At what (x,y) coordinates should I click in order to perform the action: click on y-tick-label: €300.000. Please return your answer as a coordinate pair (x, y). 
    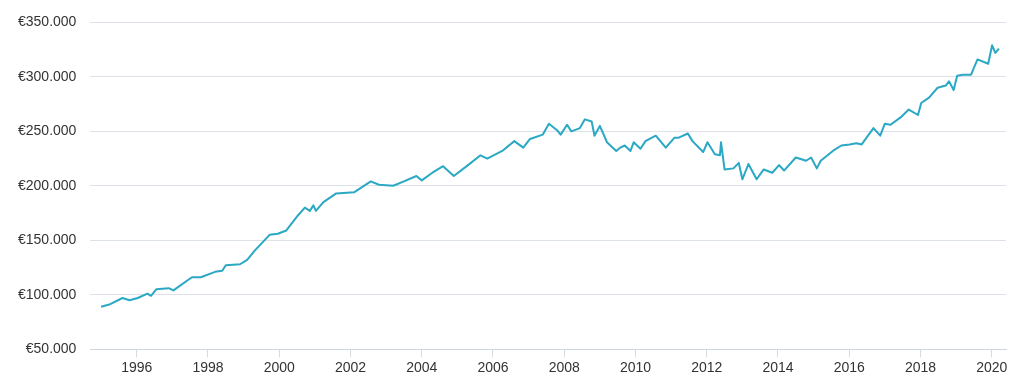
    Looking at the image, I should click on (47, 75).